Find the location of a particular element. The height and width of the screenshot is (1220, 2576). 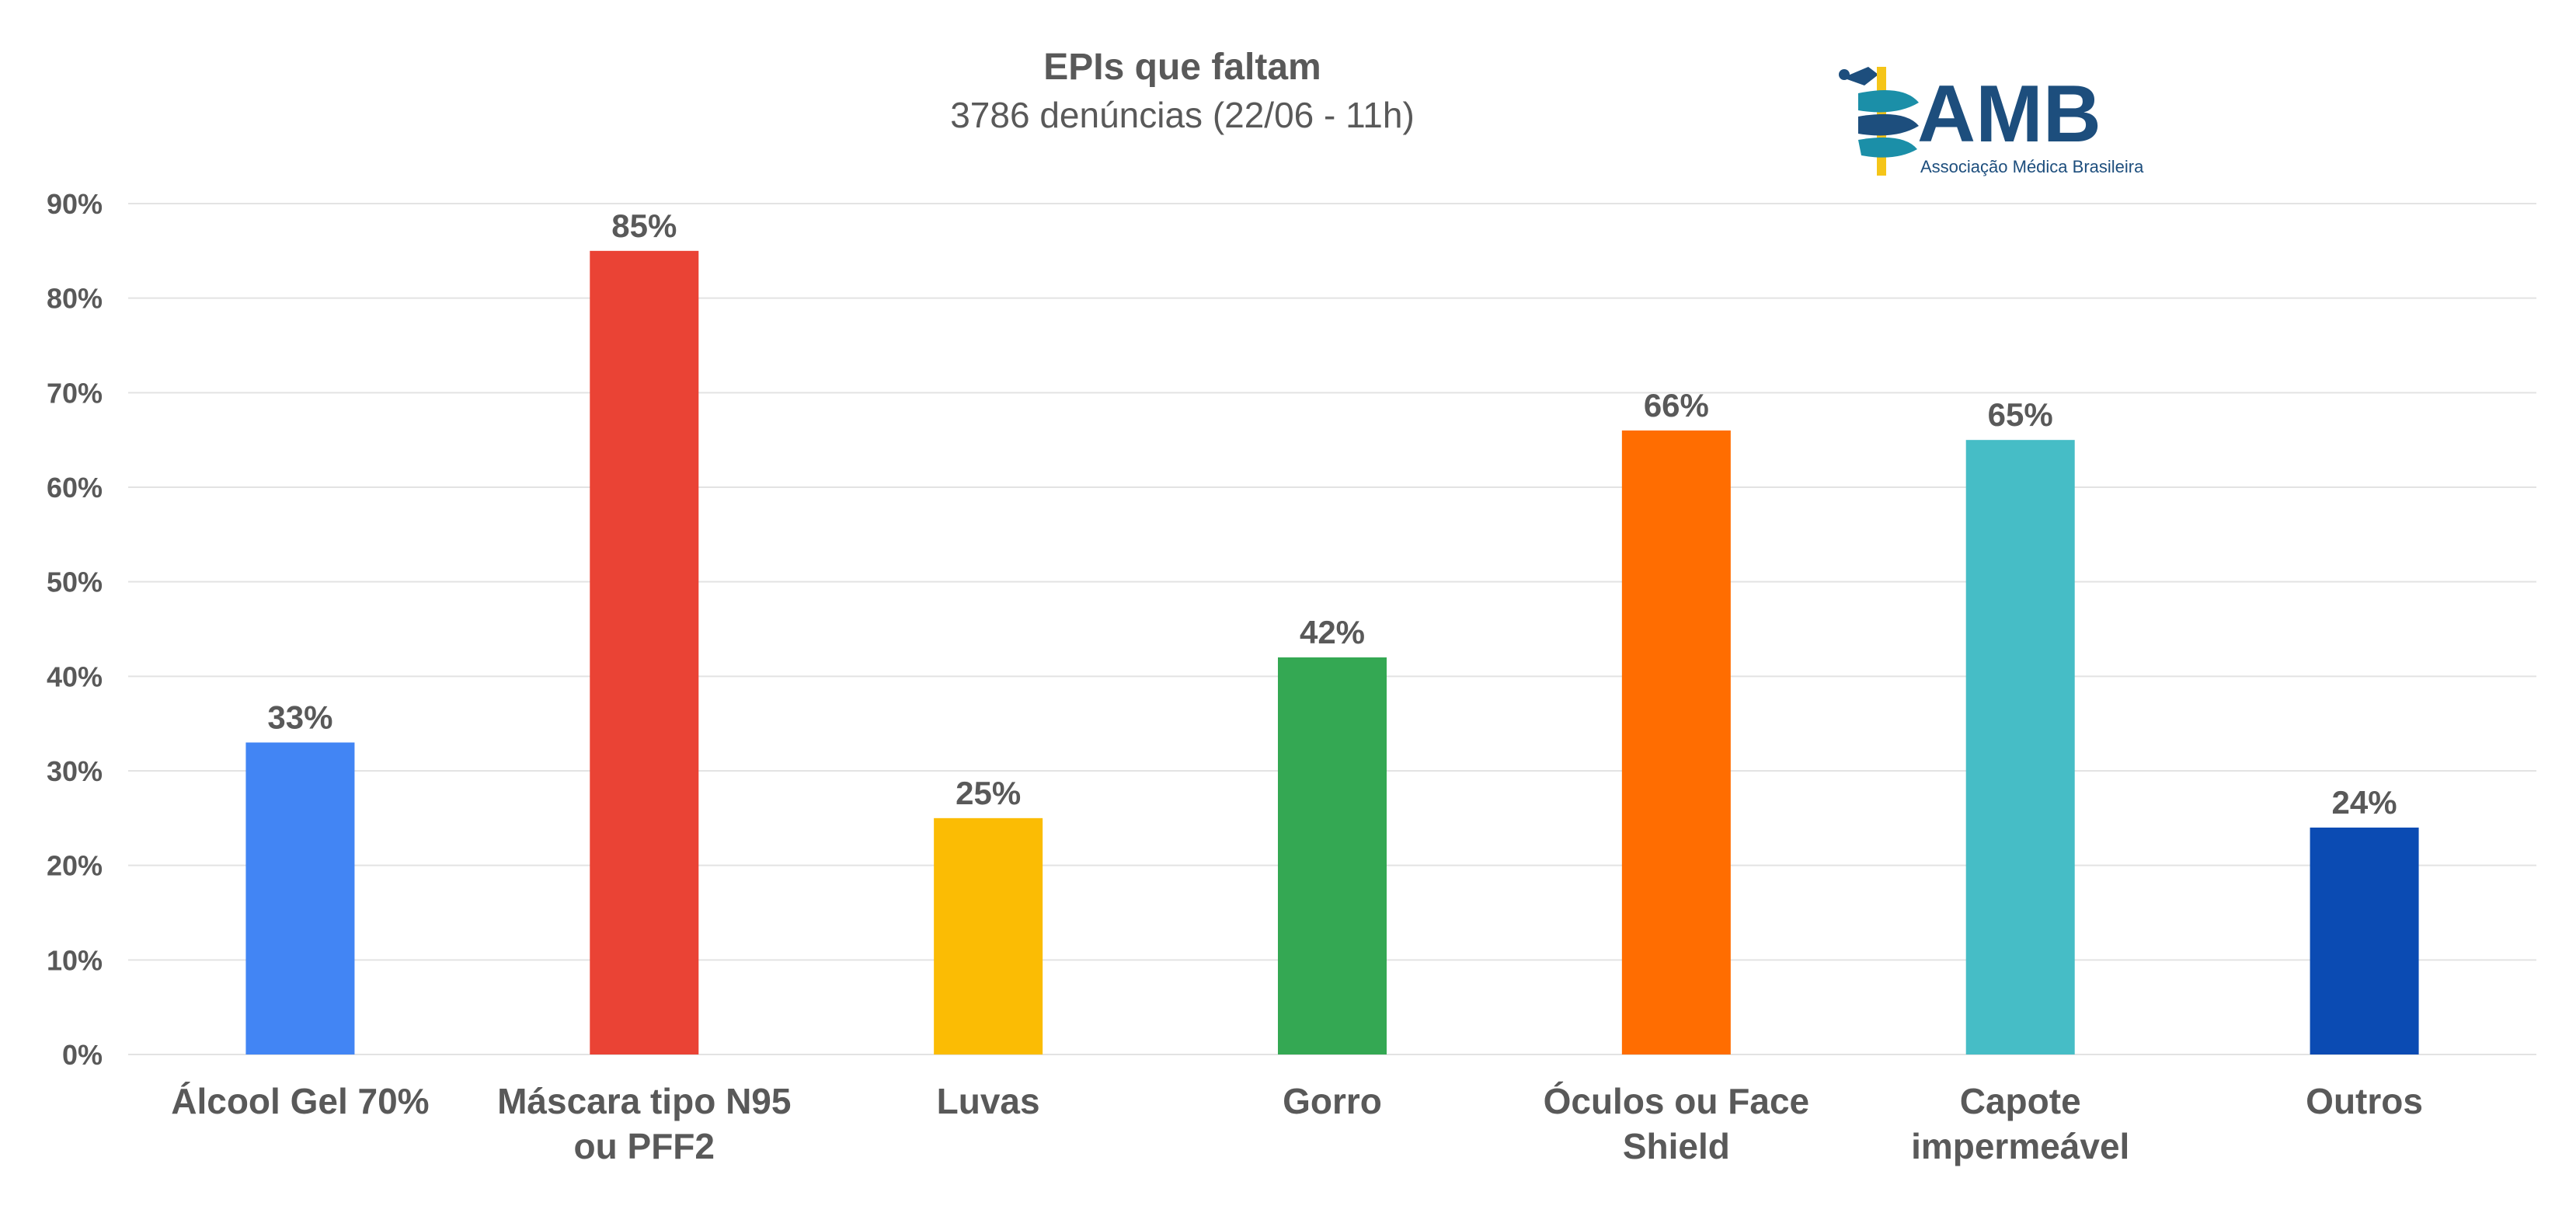

amb-logo: AMB Associação Médica Brasileira is located at coordinates (1991, 121).